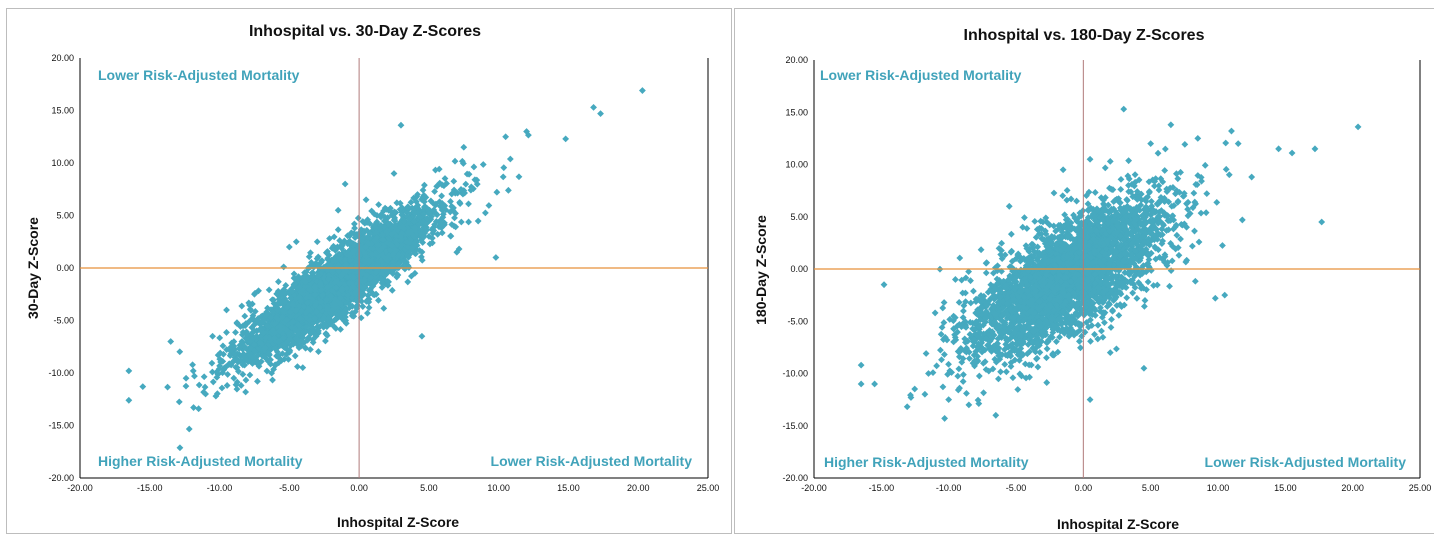 The width and height of the screenshot is (1434, 534). I want to click on quadrant-label-bottom-left: Higher Risk-Adjusted Mortality, so click(200, 461).